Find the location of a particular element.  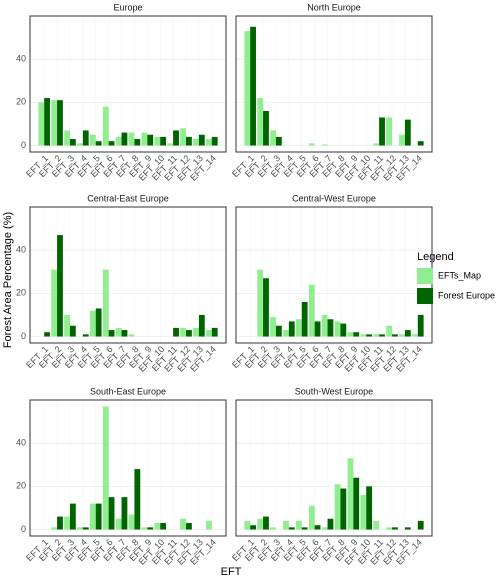

panel-title: North Europe is located at coordinates (334, 7).